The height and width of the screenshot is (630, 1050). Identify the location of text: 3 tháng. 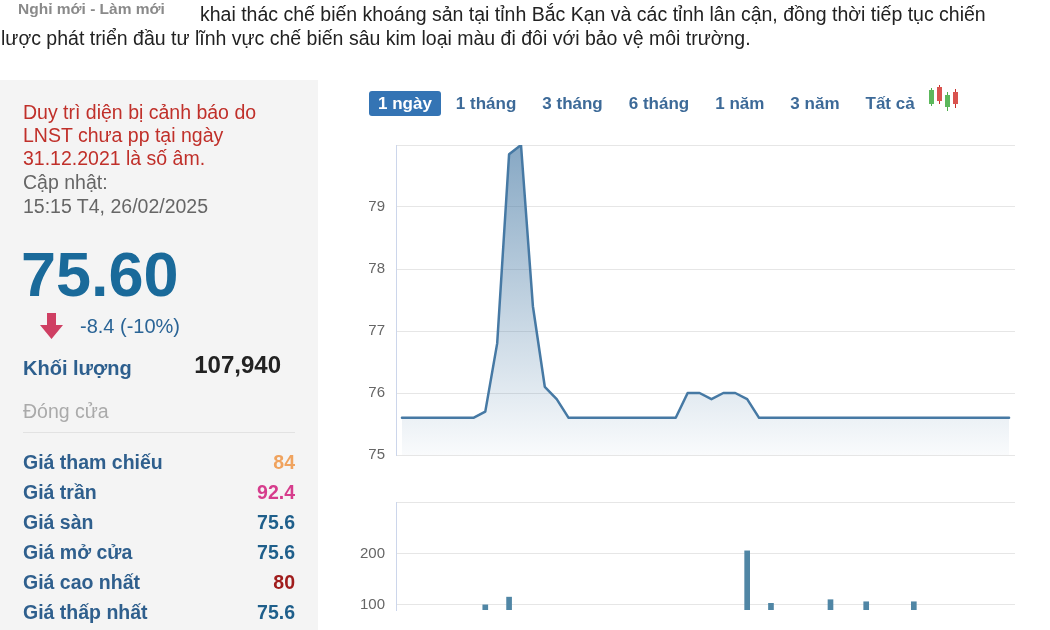
(572, 103).